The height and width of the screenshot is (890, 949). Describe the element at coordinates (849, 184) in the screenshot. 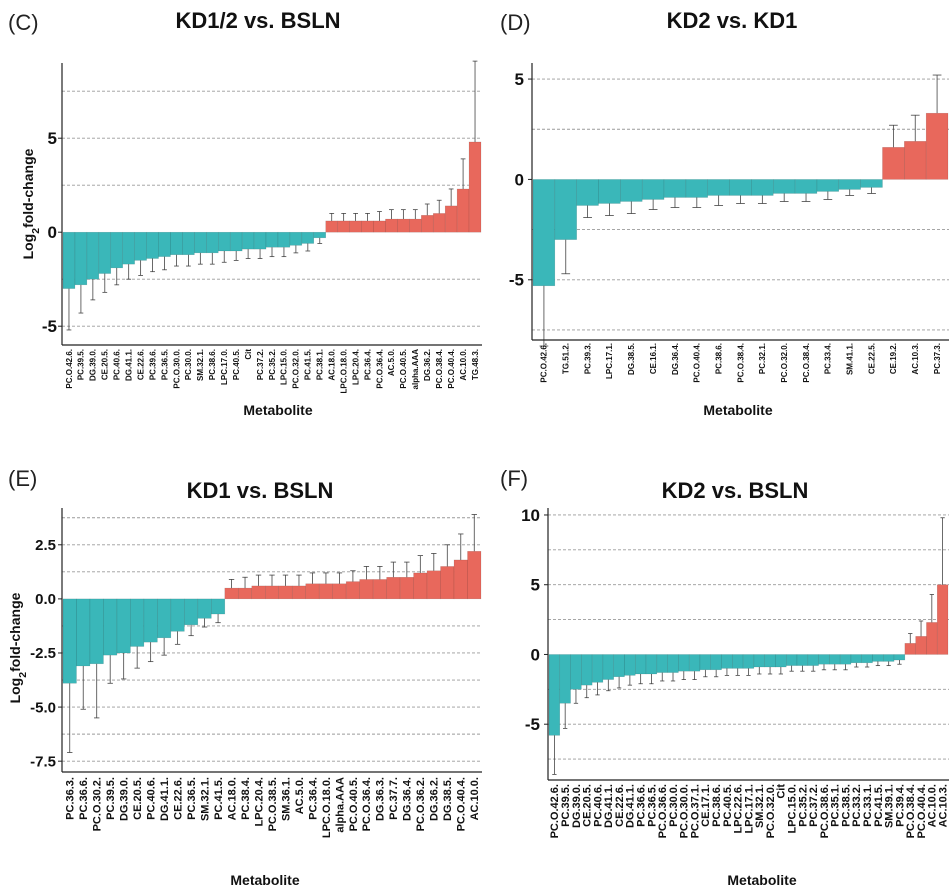

I see `bar-SM.41.1.` at that location.